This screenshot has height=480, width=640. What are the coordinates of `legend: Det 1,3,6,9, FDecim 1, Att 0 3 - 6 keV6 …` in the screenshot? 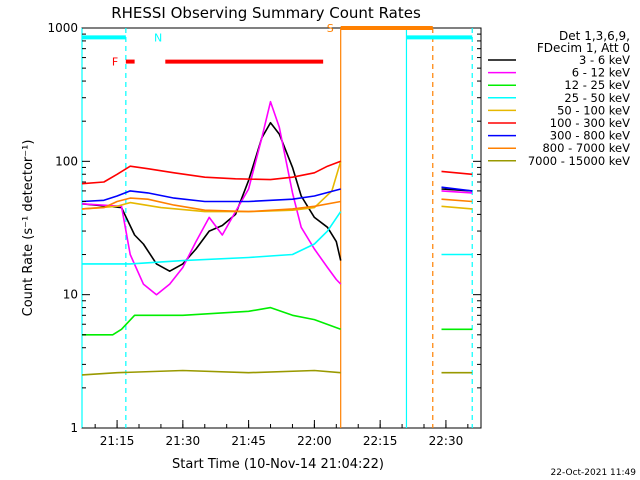 It's located at (559, 98).